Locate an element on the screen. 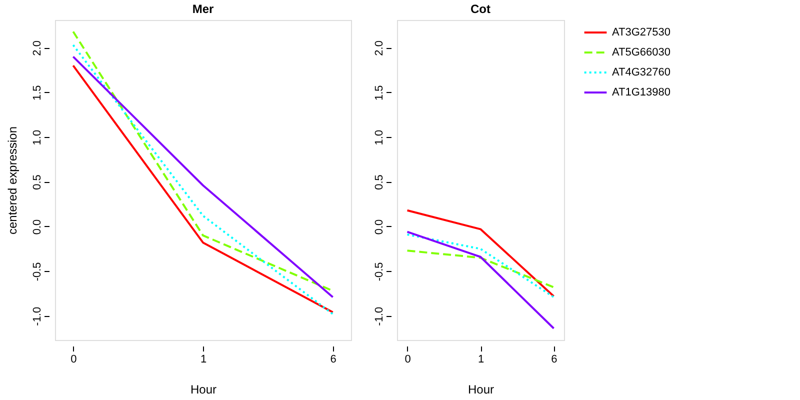 This screenshot has height=400, width=800. legend-label: AT4G32760 is located at coordinates (641, 72).